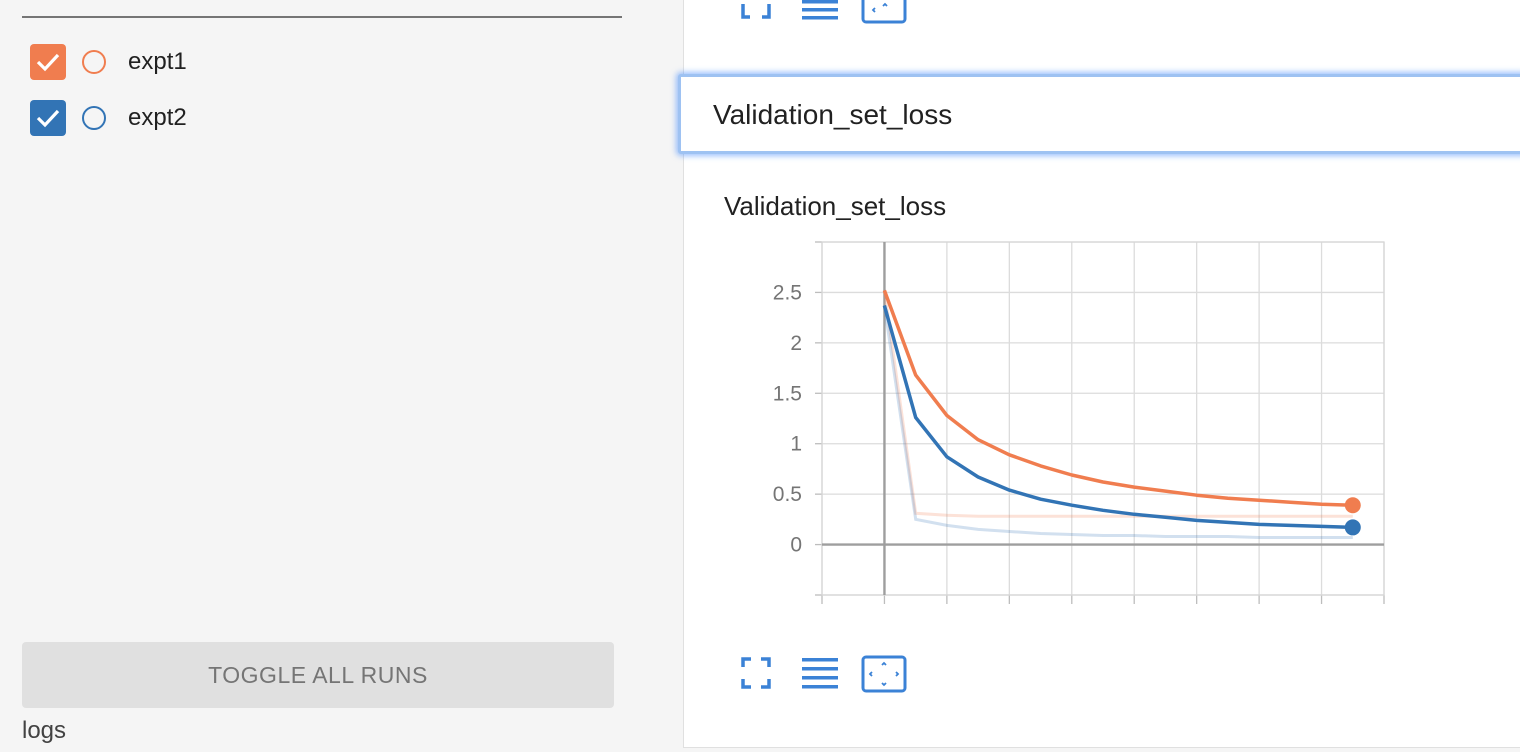 The image size is (1520, 752). Describe the element at coordinates (94, 62) in the screenshot. I see `run-color-swatch-expt1` at that location.